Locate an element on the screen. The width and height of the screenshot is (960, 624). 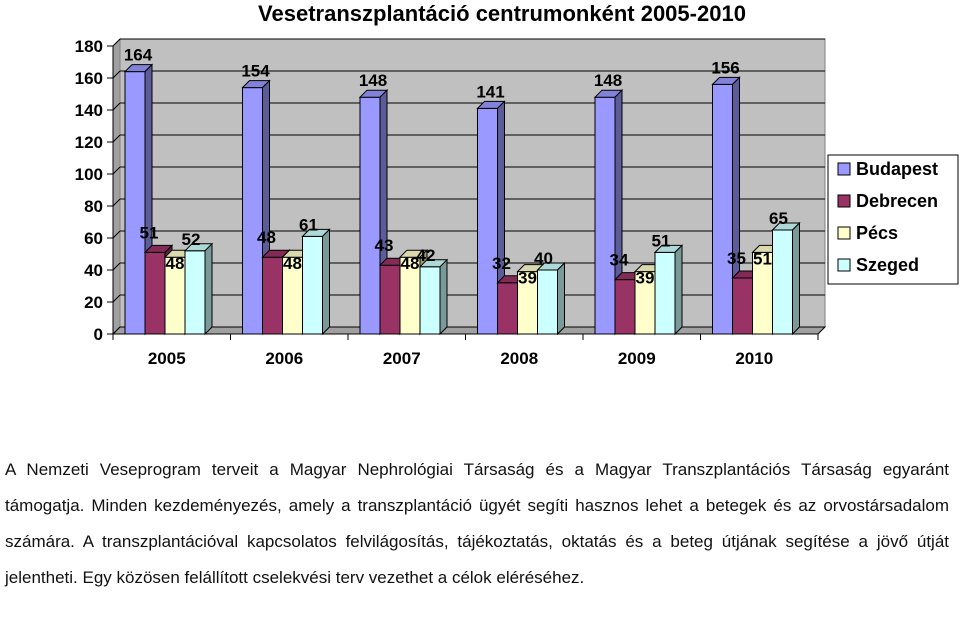
x-tick-label: 2008 is located at coordinates (519, 358).